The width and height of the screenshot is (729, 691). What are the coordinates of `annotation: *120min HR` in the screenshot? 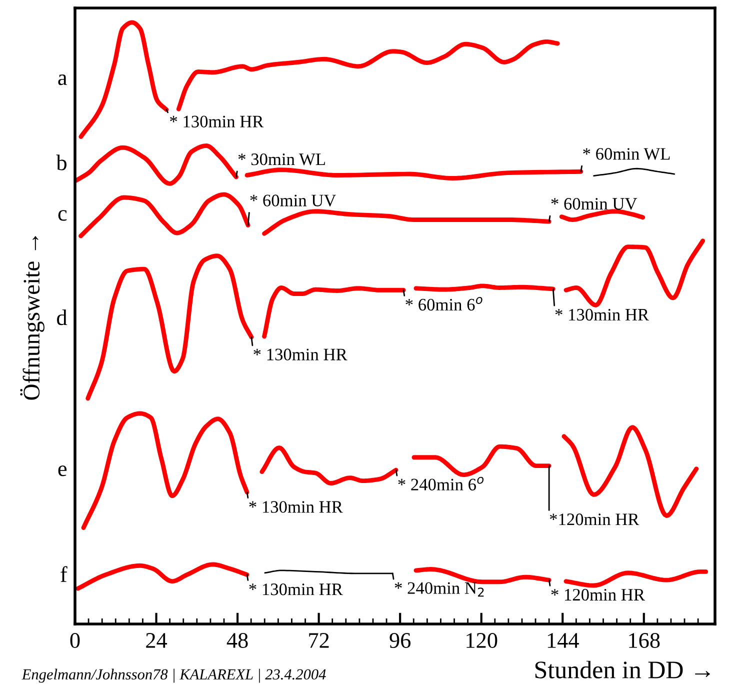 It's located at (595, 520).